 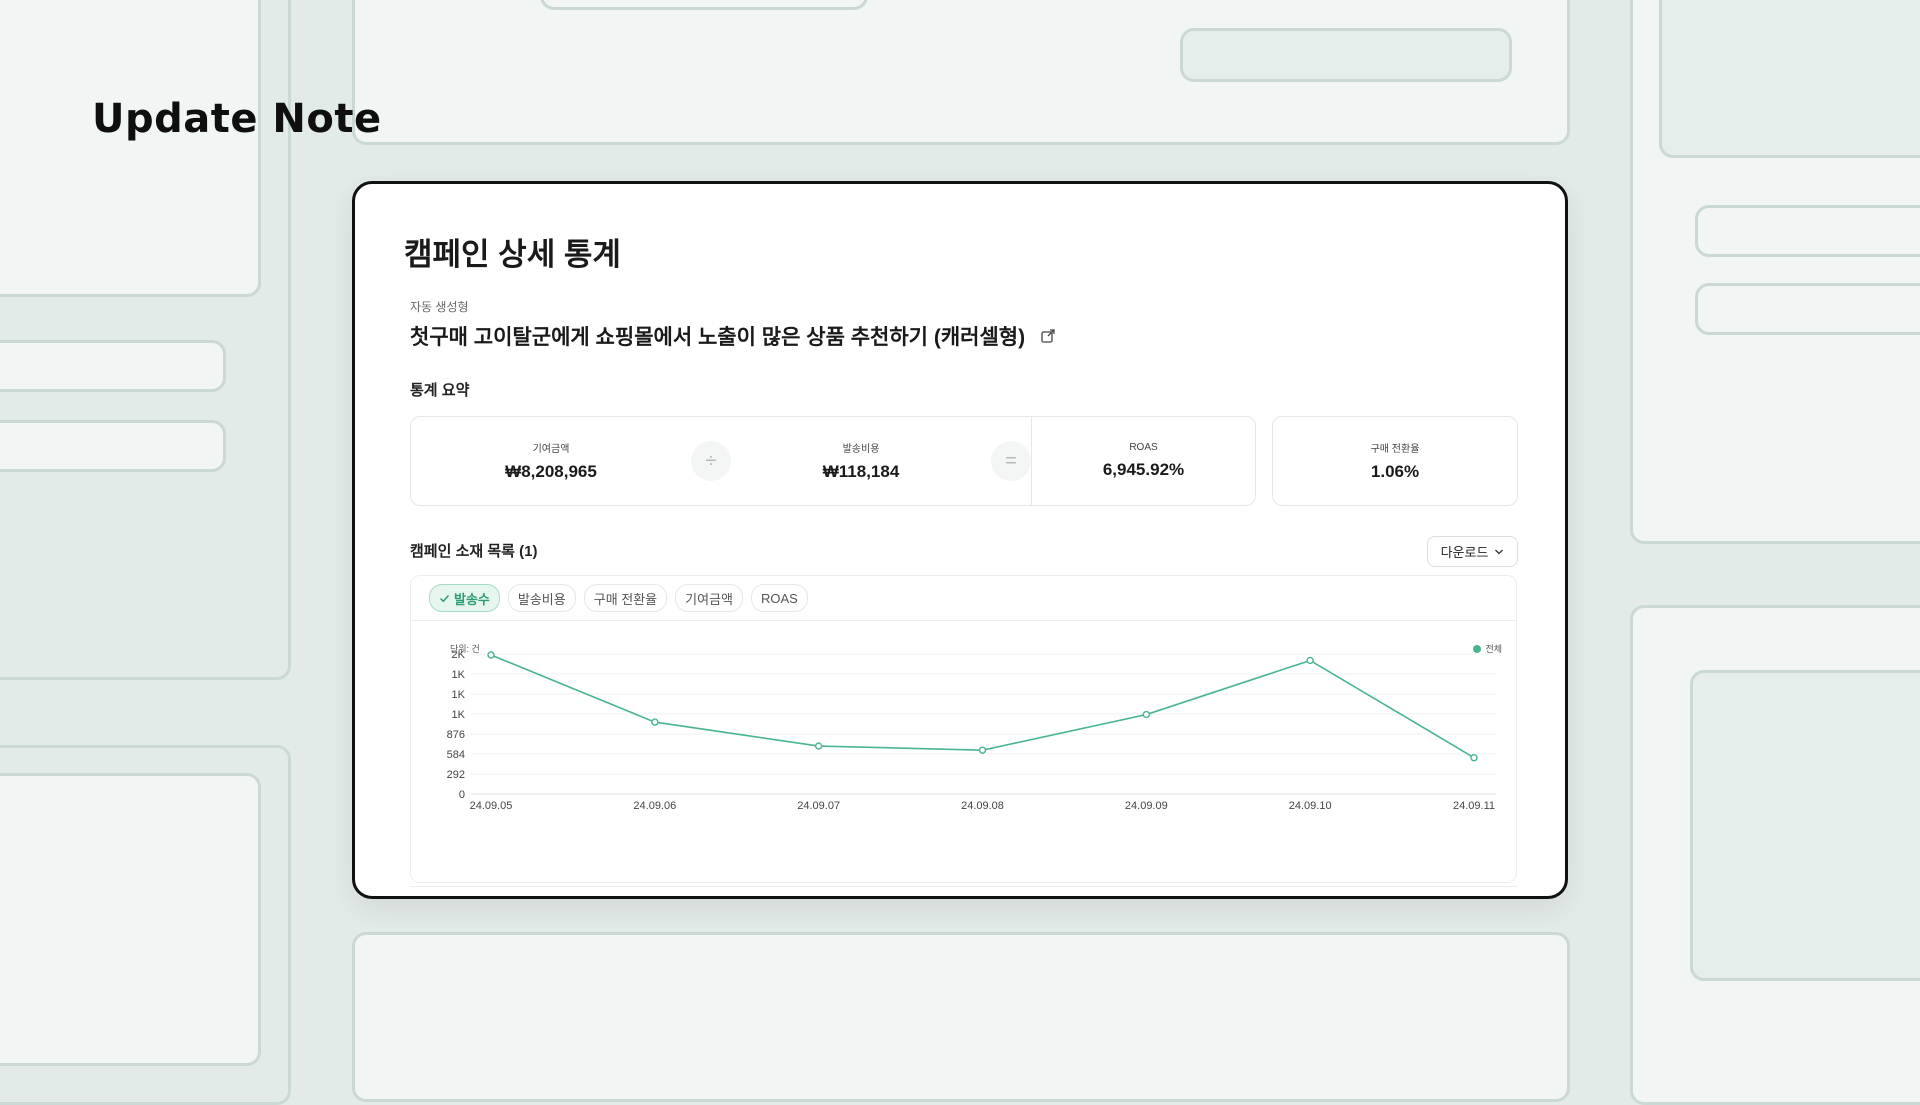 What do you see at coordinates (711, 461) in the screenshot?
I see `divide-icon: ÷` at bounding box center [711, 461].